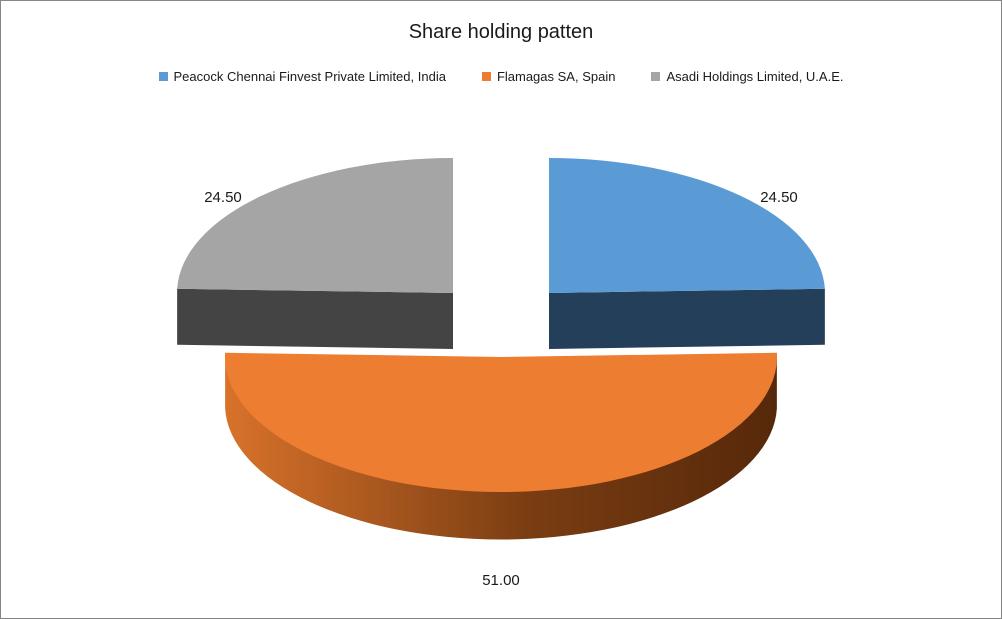 The height and width of the screenshot is (619, 1002). Describe the element at coordinates (486, 76) in the screenshot. I see `legend-swatch-flamagas` at that location.